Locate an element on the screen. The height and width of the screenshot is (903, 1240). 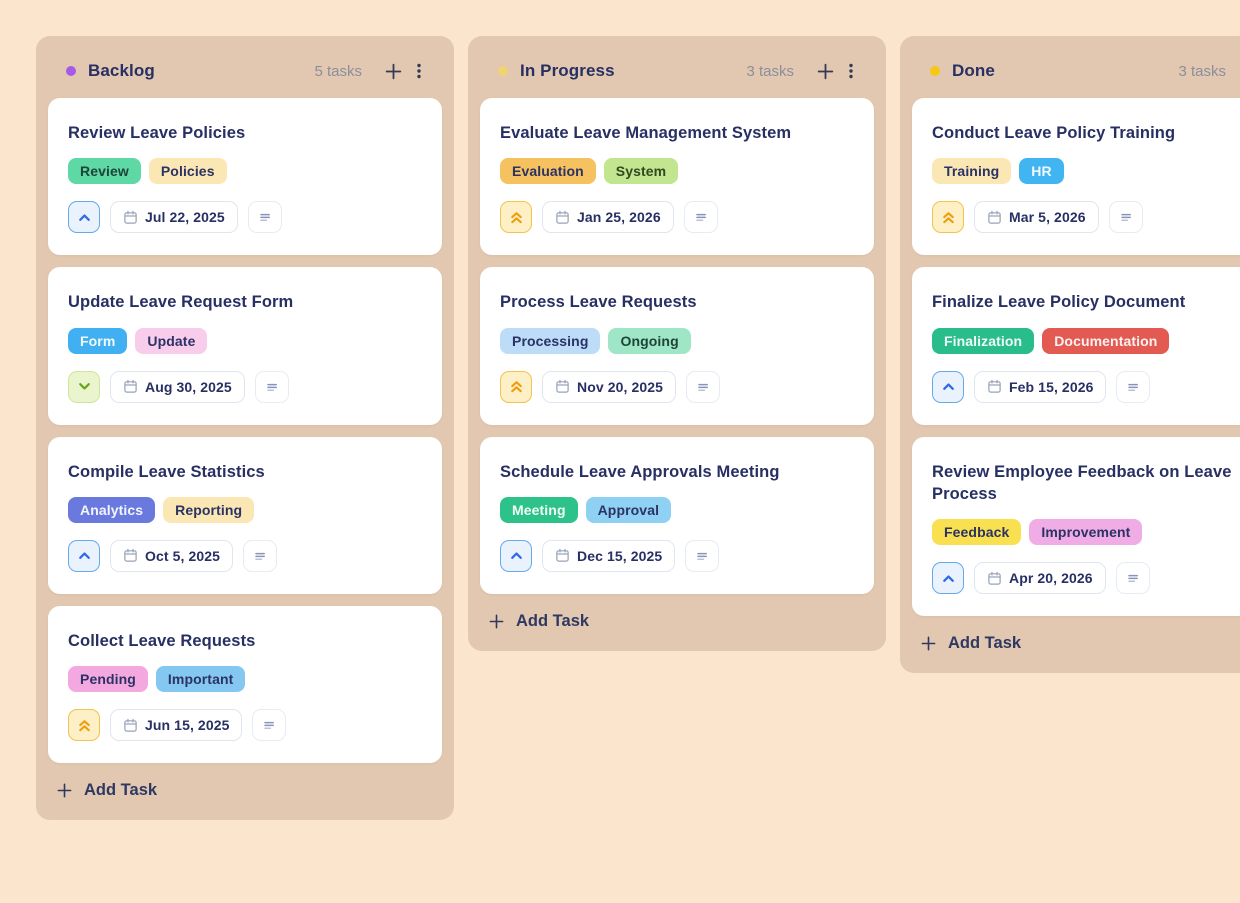
task-meta-row: Feb 15, 2026 is located at coordinates (1086, 386).